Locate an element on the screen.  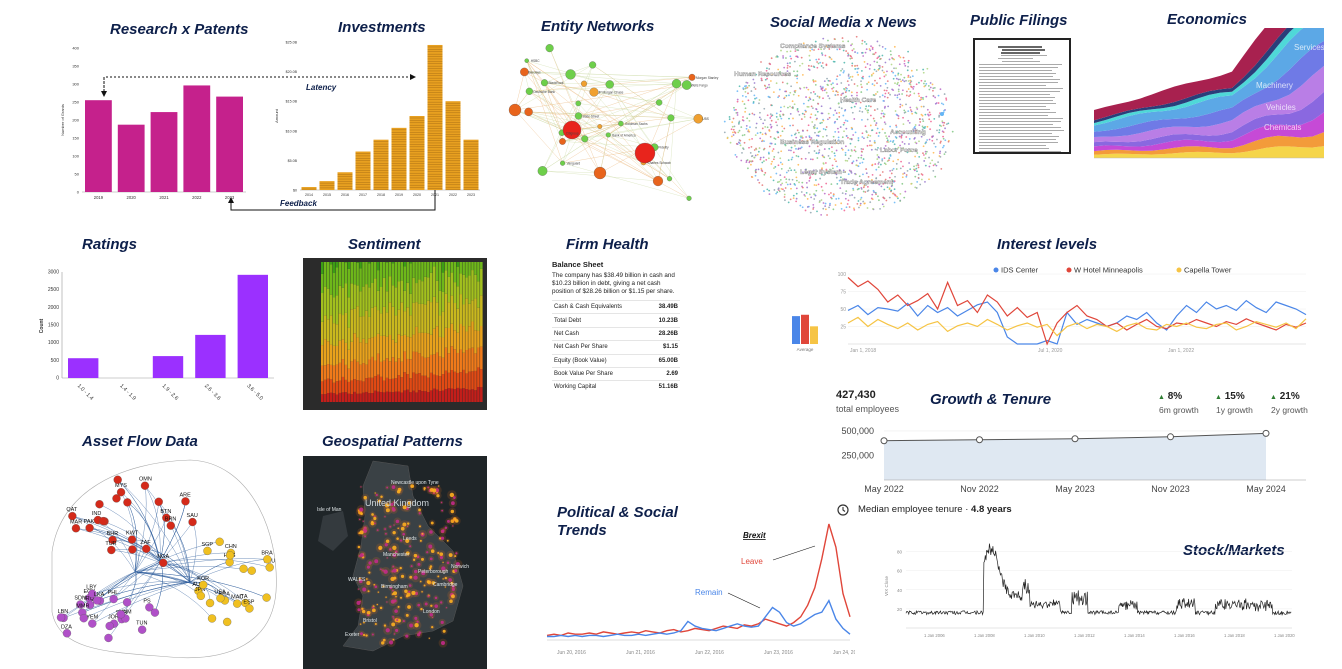
asset-node-label: TUR is located at coordinates (110, 544).